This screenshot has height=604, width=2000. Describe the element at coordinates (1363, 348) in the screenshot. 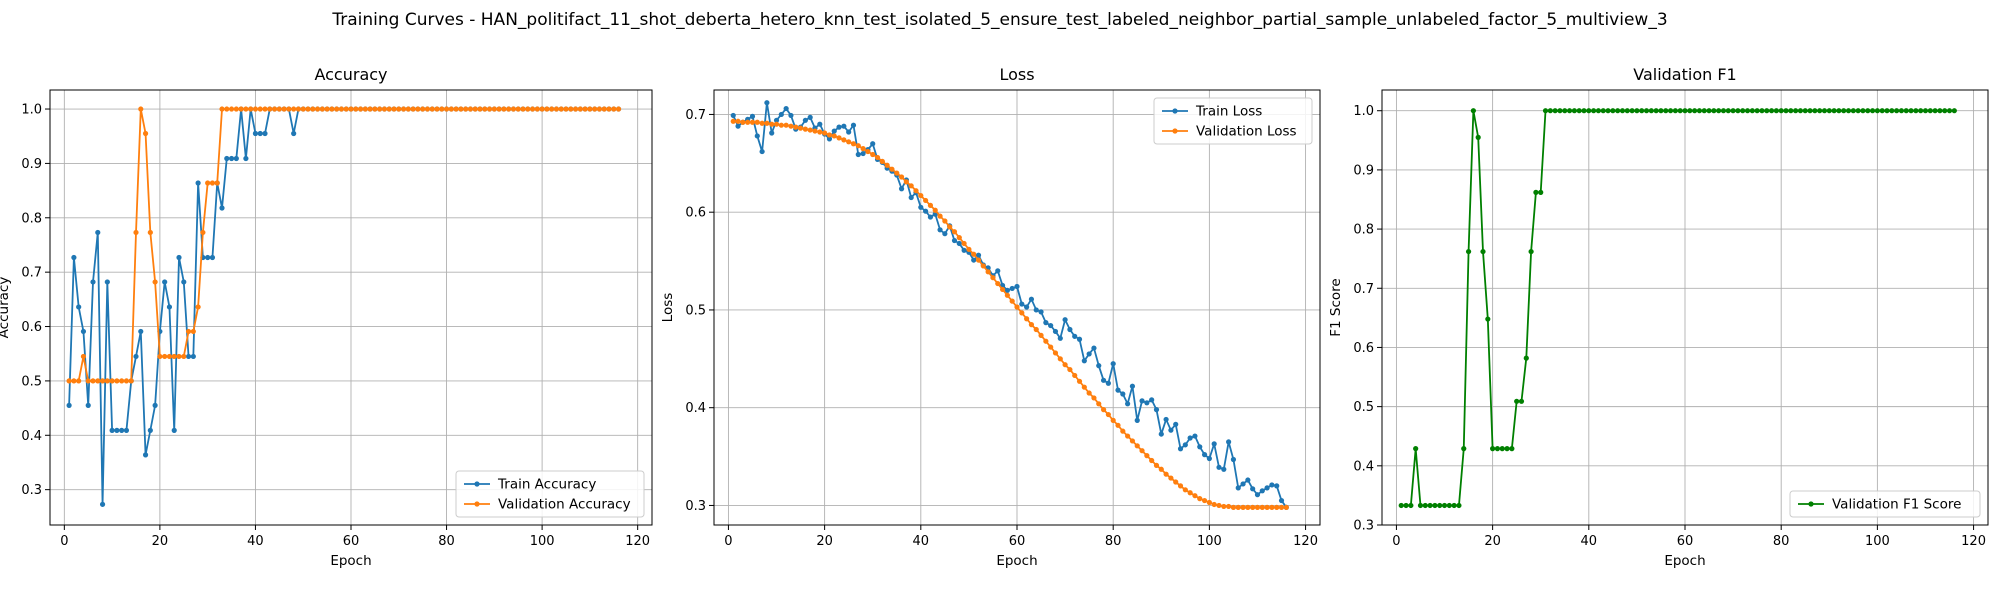

I see `validation-f1-ytick-label: 0.6` at that location.